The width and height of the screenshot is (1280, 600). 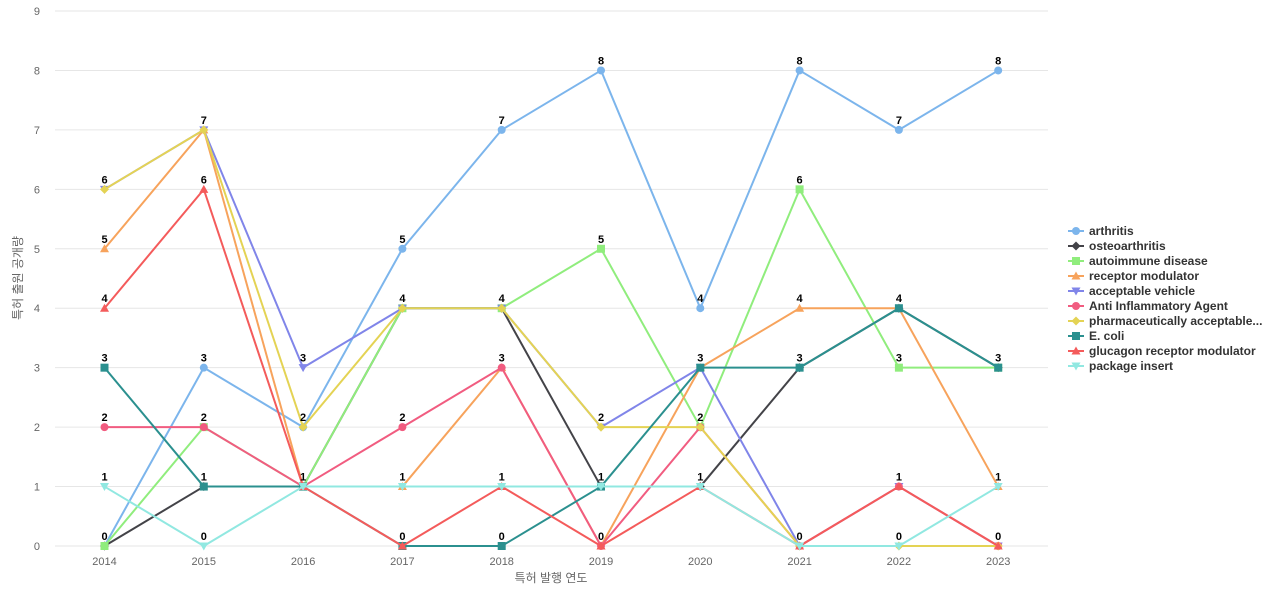 I want to click on series-package-insert, so click(x=551, y=517).